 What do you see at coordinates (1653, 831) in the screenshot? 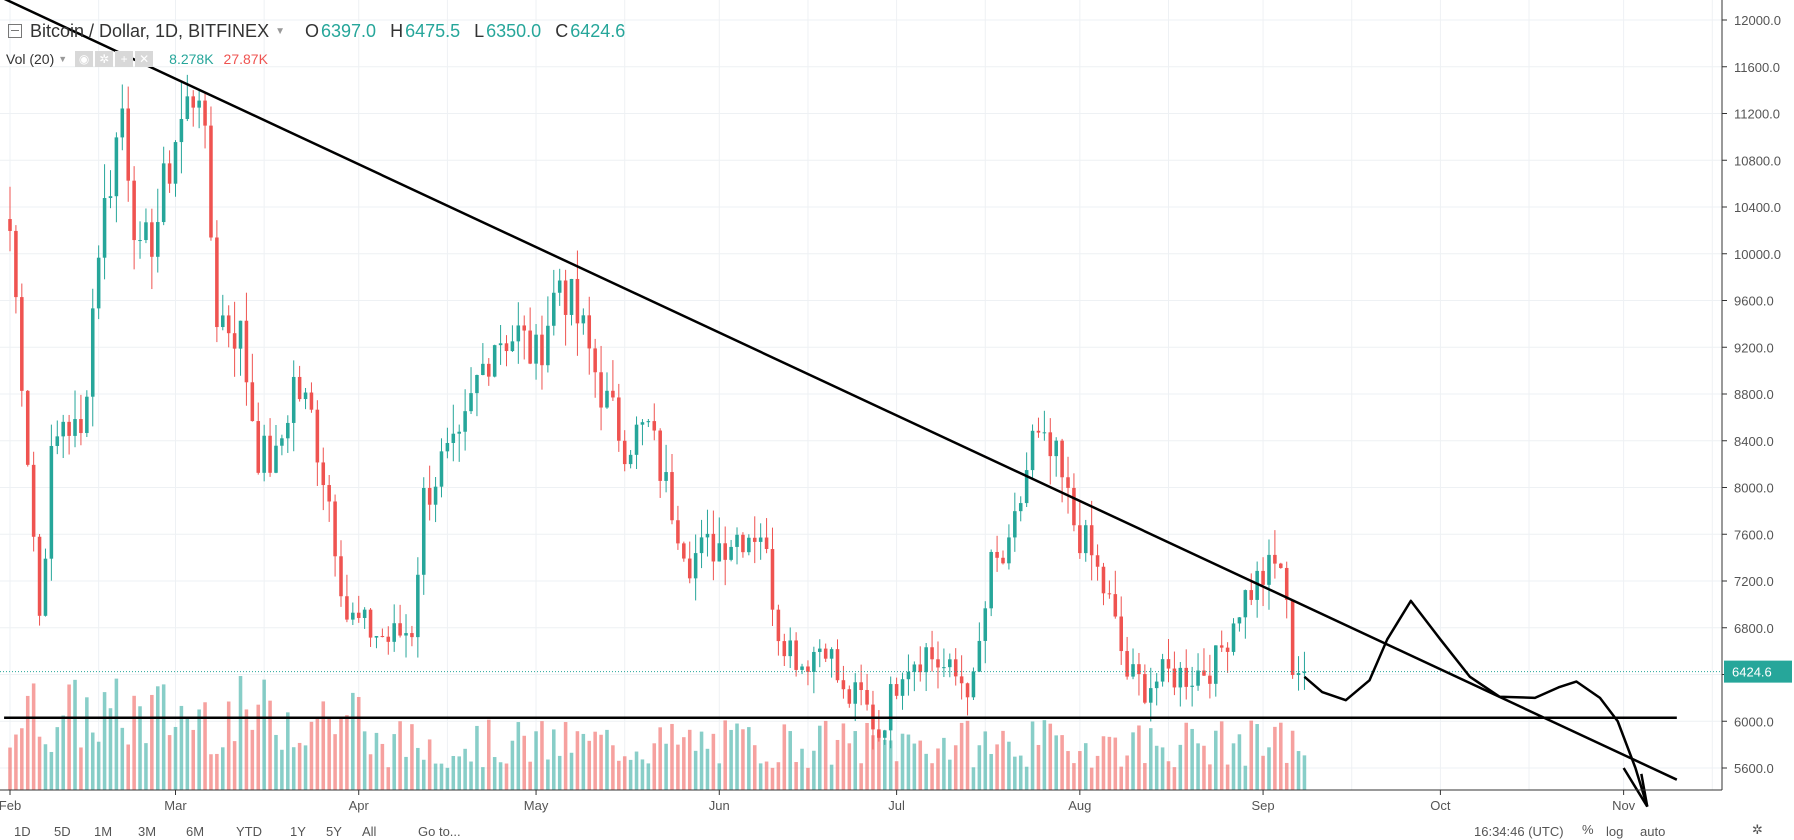
I see `auto-toggle: auto` at bounding box center [1653, 831].